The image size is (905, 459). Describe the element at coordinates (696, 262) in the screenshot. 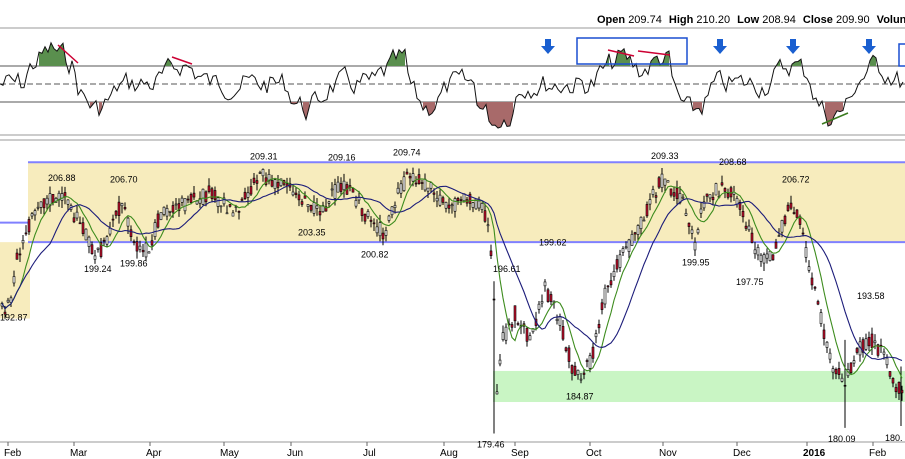

I see `price-annotation-label: 199.95` at that location.